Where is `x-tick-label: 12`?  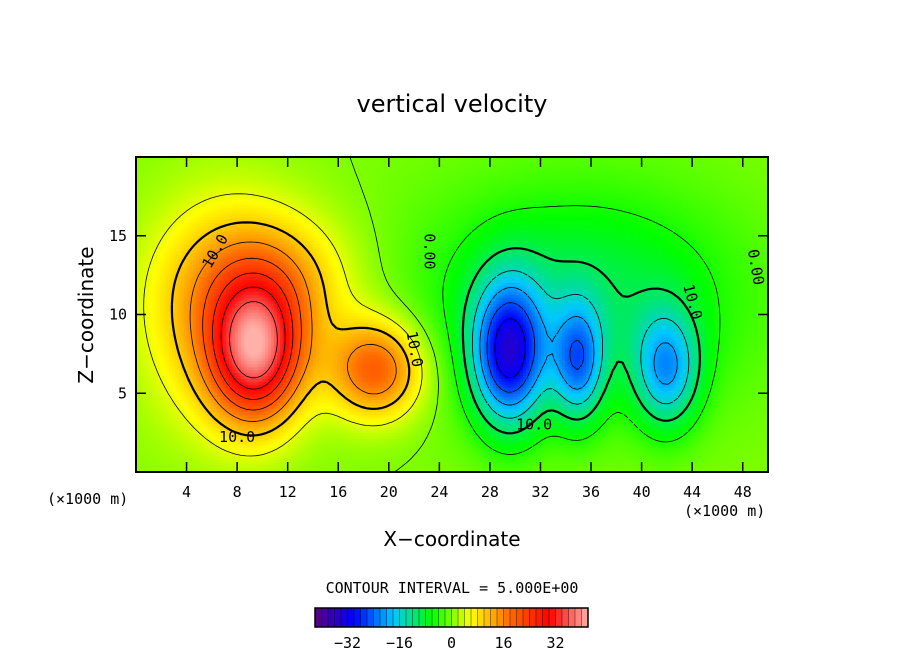 x-tick-label: 12 is located at coordinates (288, 492).